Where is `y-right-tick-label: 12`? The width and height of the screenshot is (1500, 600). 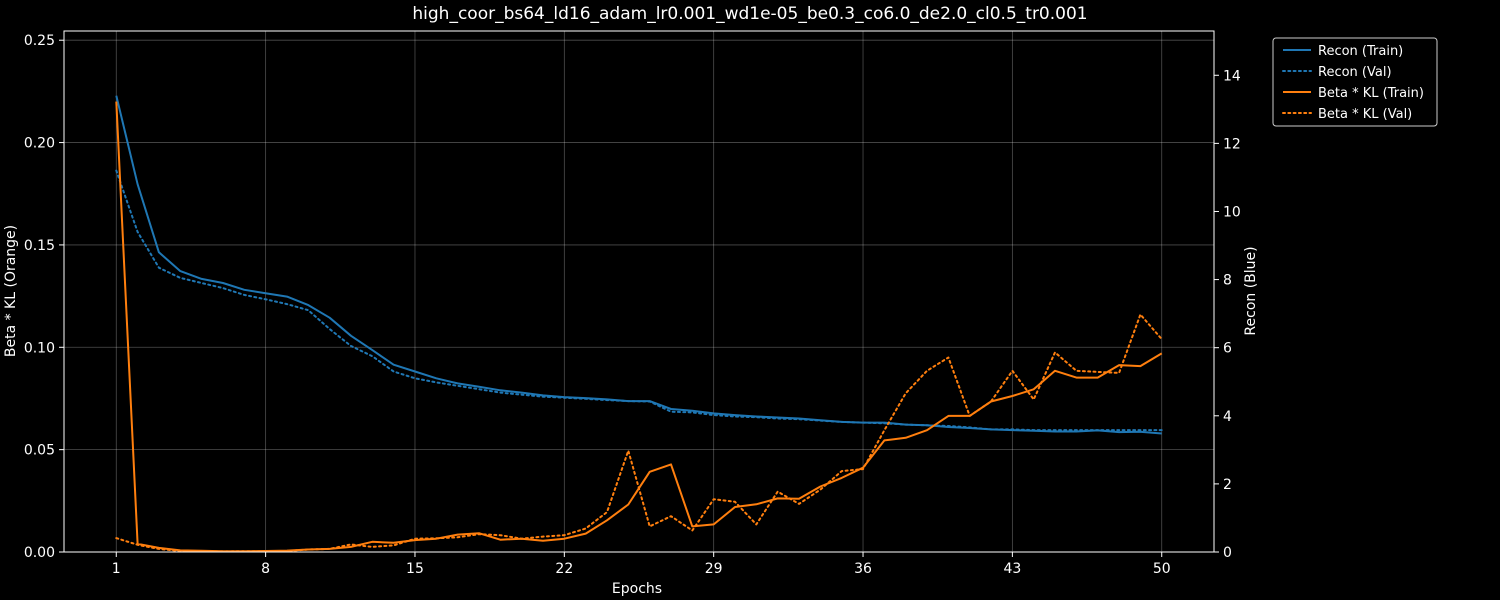 y-right-tick-label: 12 is located at coordinates (1232, 144).